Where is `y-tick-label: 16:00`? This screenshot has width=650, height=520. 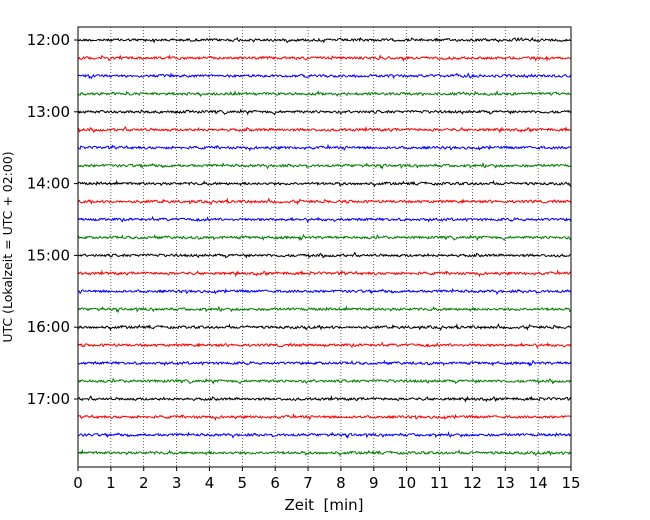 y-tick-label: 16:00 is located at coordinates (48, 327).